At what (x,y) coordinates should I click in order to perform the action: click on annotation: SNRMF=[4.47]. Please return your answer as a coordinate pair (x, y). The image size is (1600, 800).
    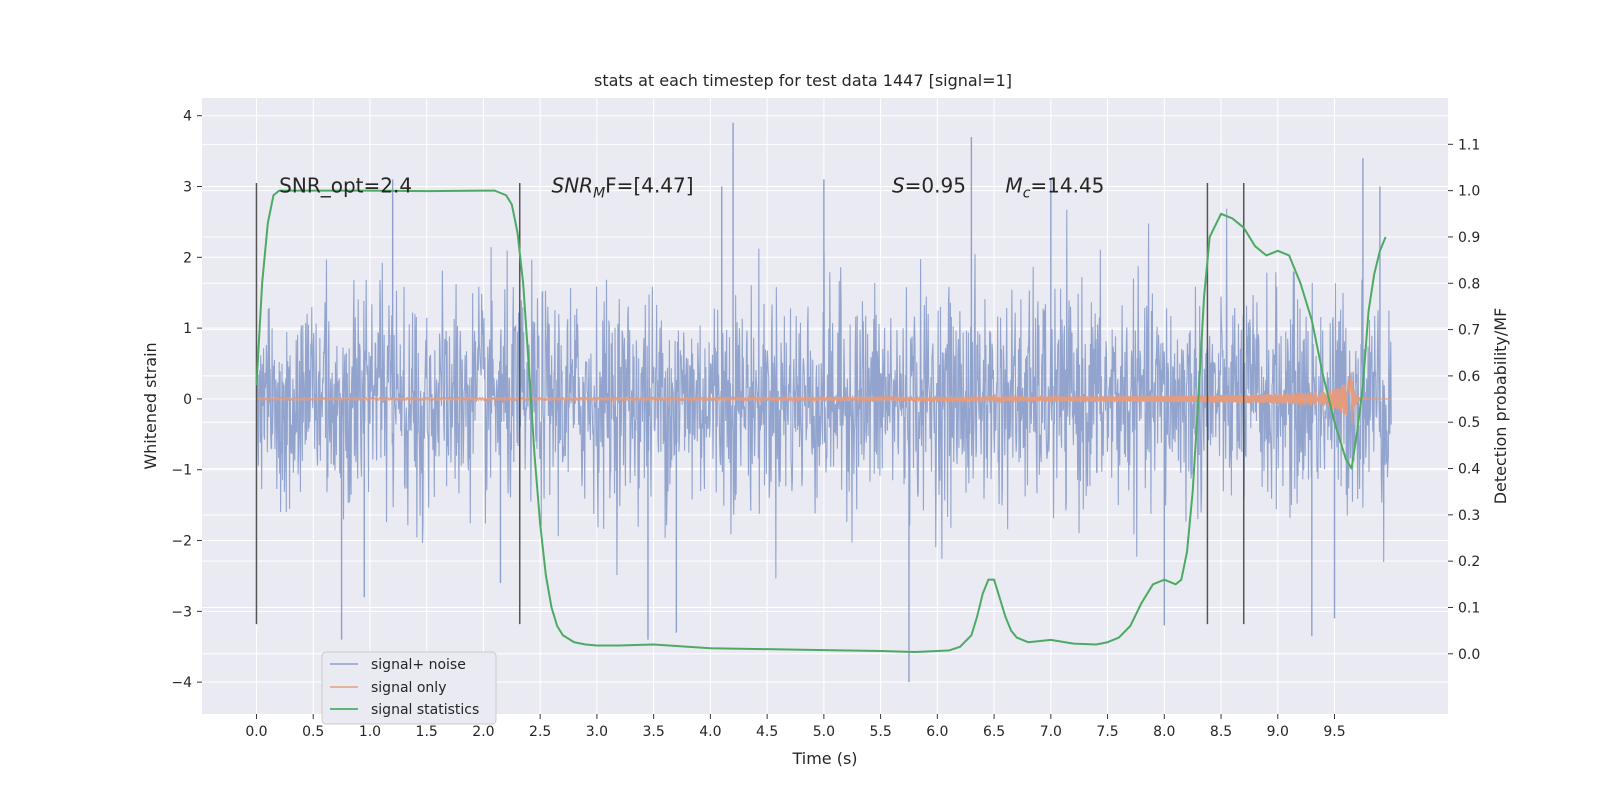
    Looking at the image, I should click on (623, 188).